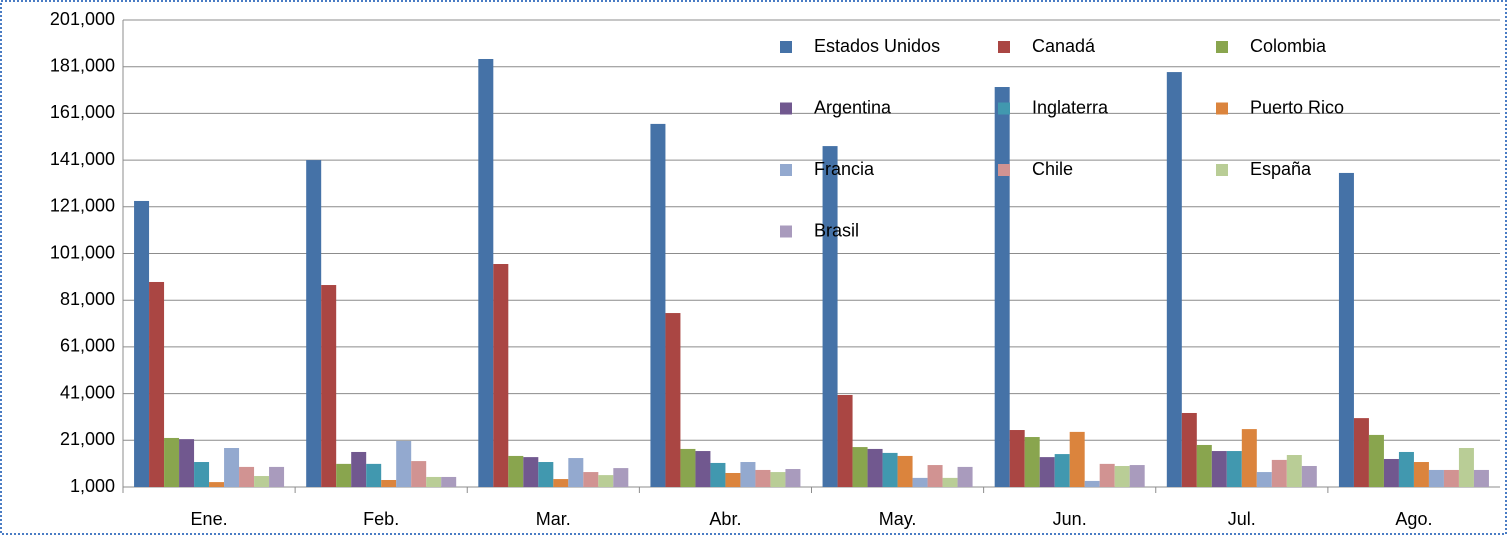  I want to click on x-tick-label: Jun., so click(1070, 519).